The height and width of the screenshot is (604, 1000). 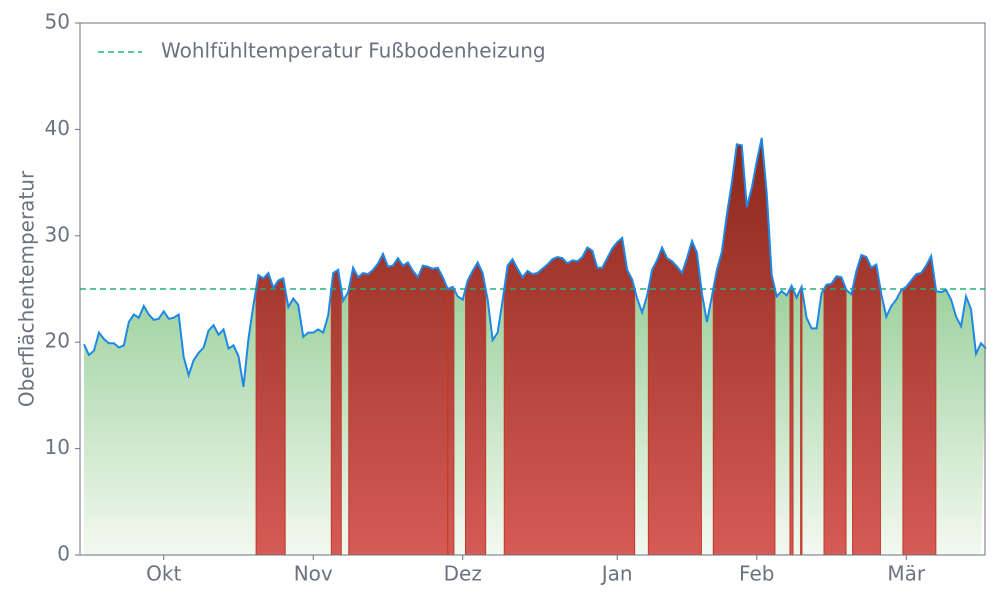 What do you see at coordinates (57, 234) in the screenshot?
I see `y-tick-label: 30` at bounding box center [57, 234].